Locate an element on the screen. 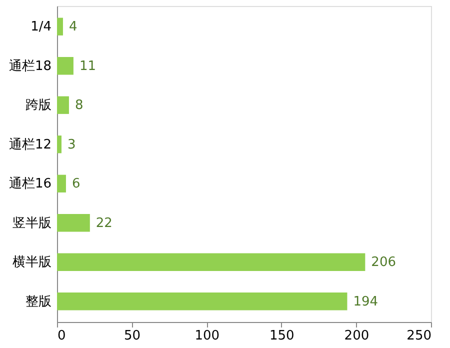 The height and width of the screenshot is (348, 450). y-tick-label: 竖半版 is located at coordinates (32, 223).